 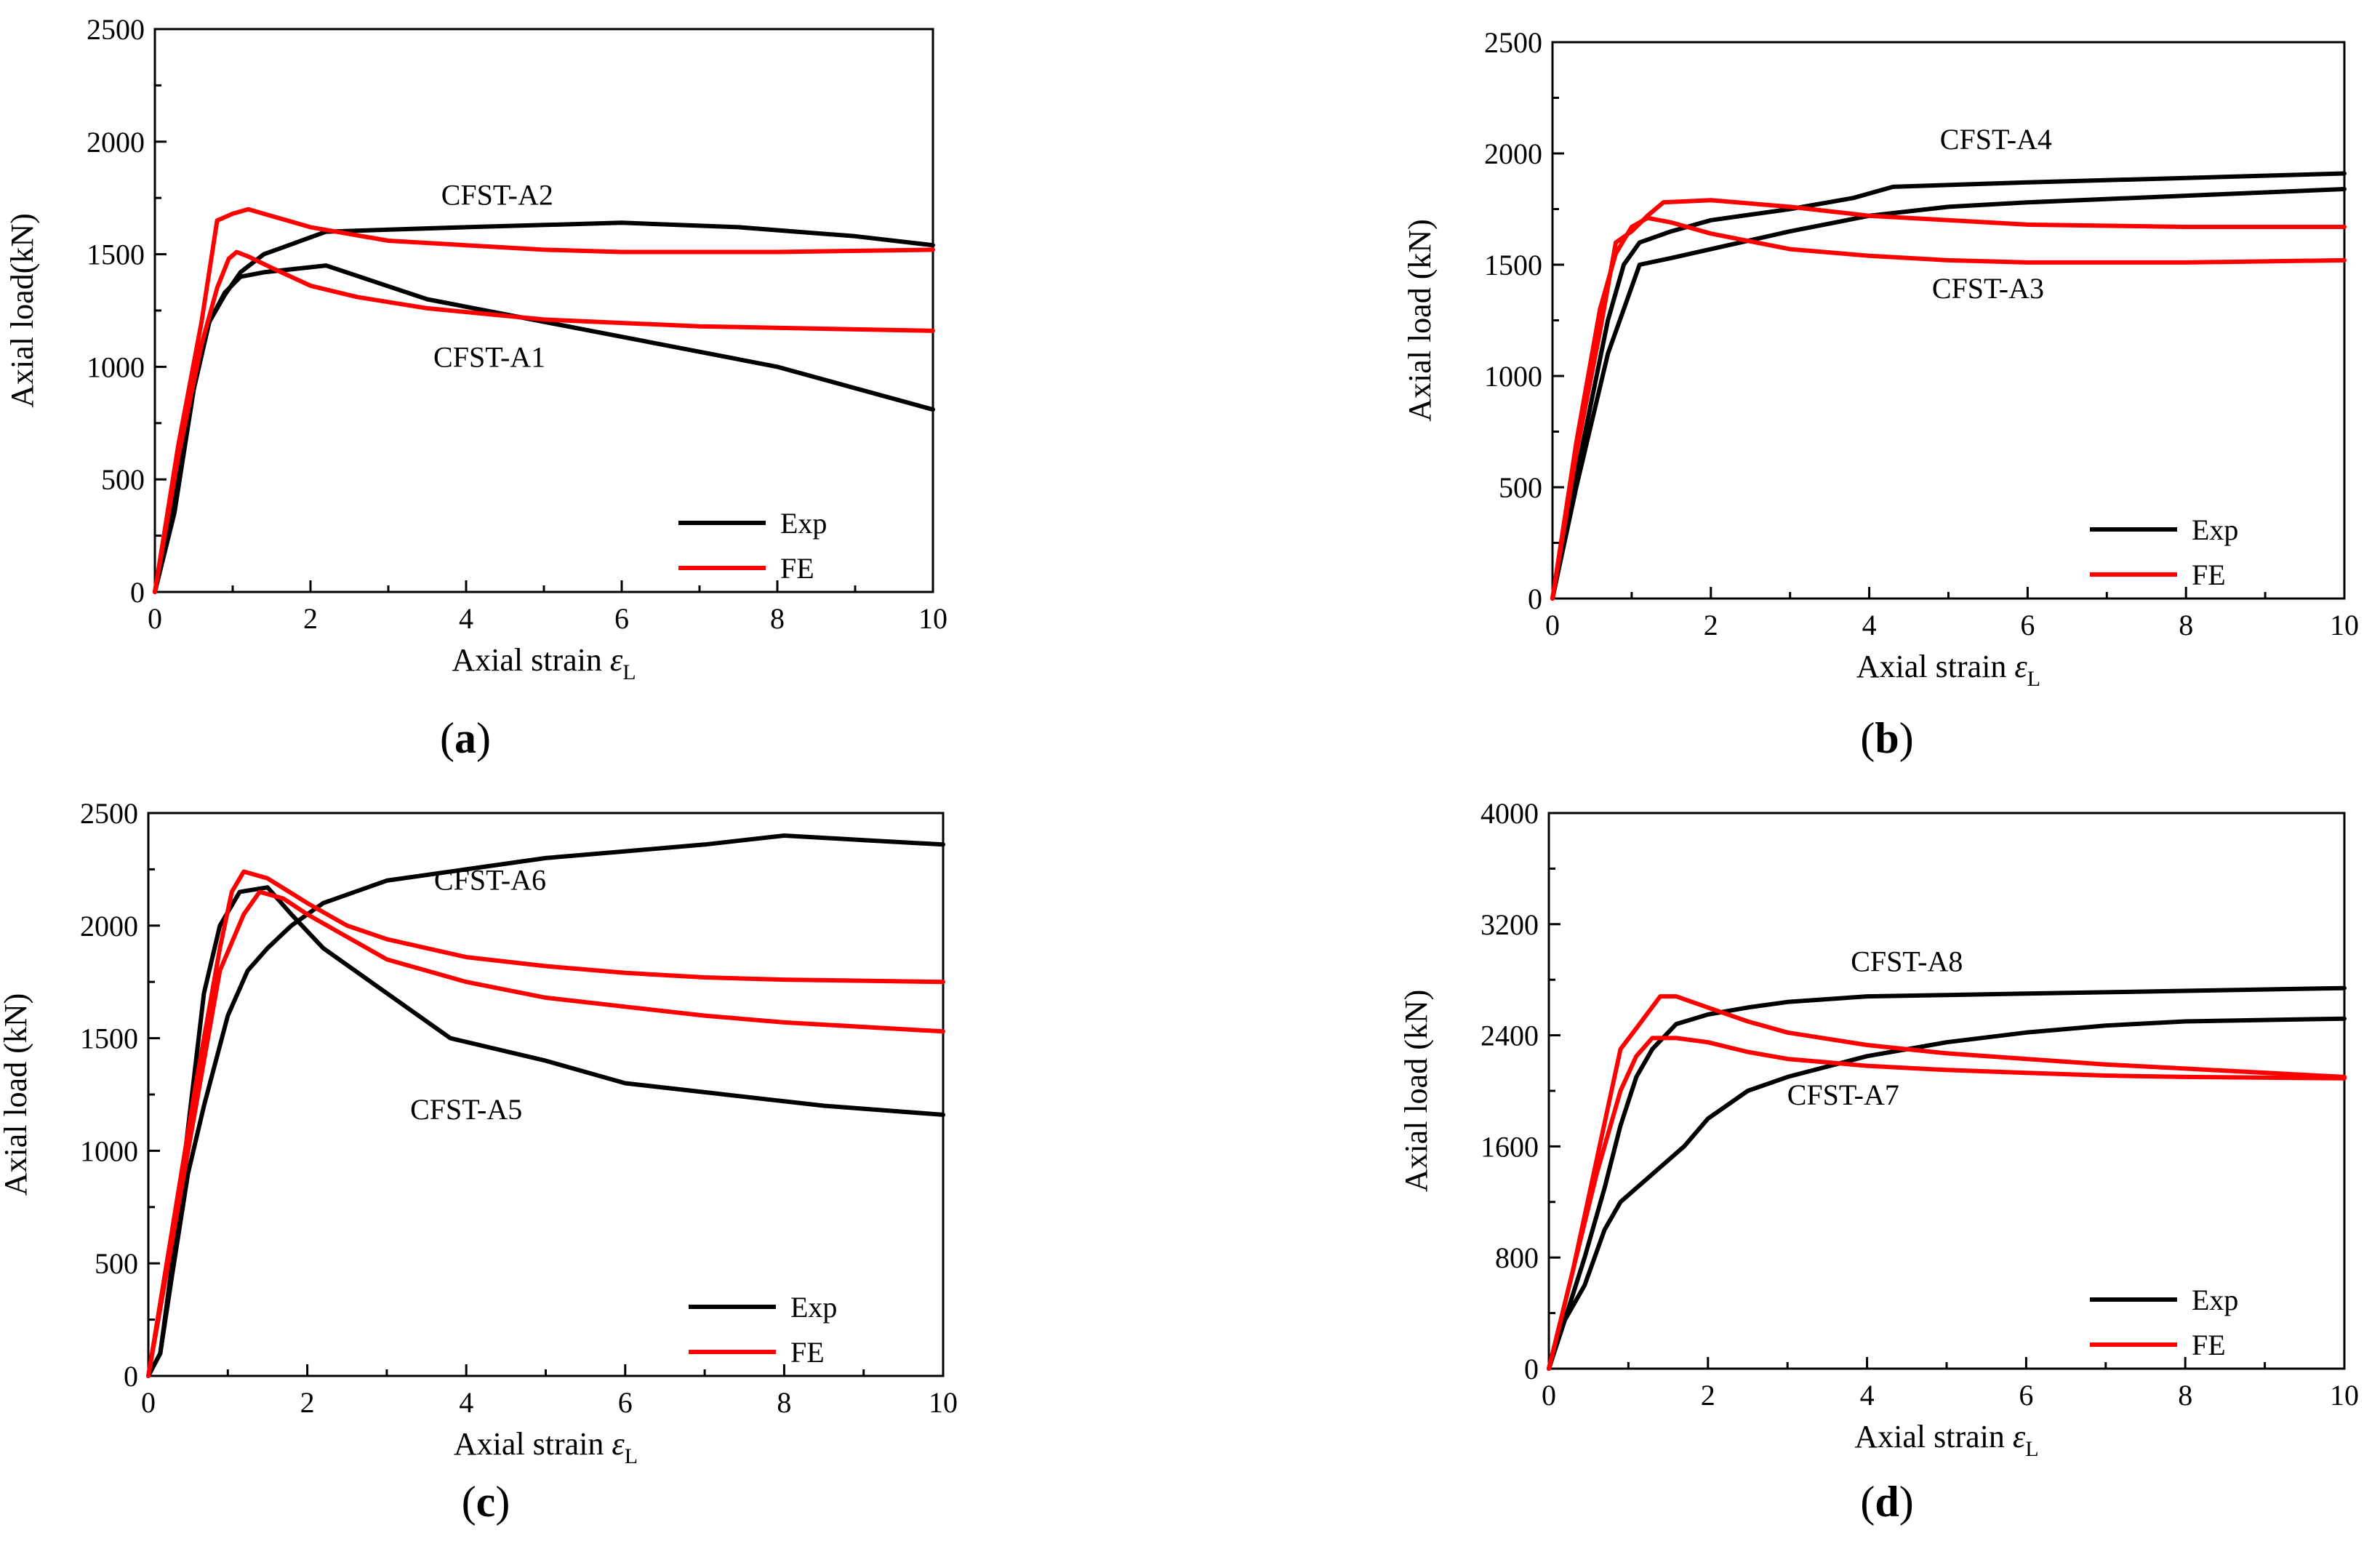 I want to click on series-line-fe-cfst-a7, so click(x=1947, y=1203).